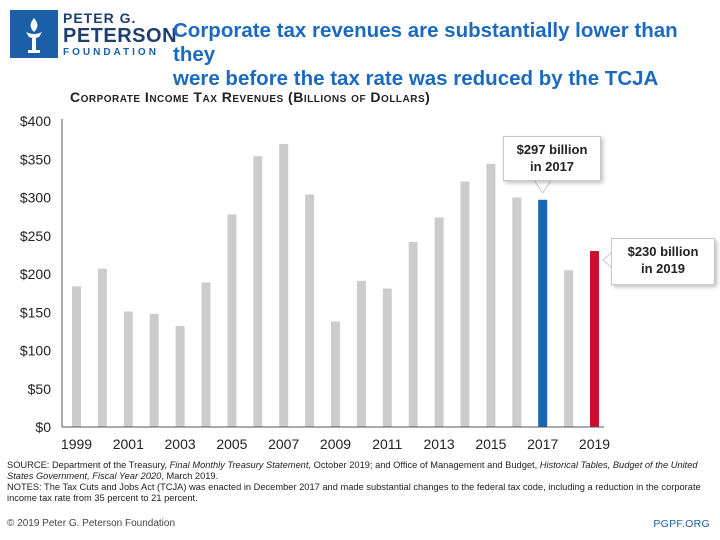  I want to click on x-tick-label: 1999, so click(76, 444).